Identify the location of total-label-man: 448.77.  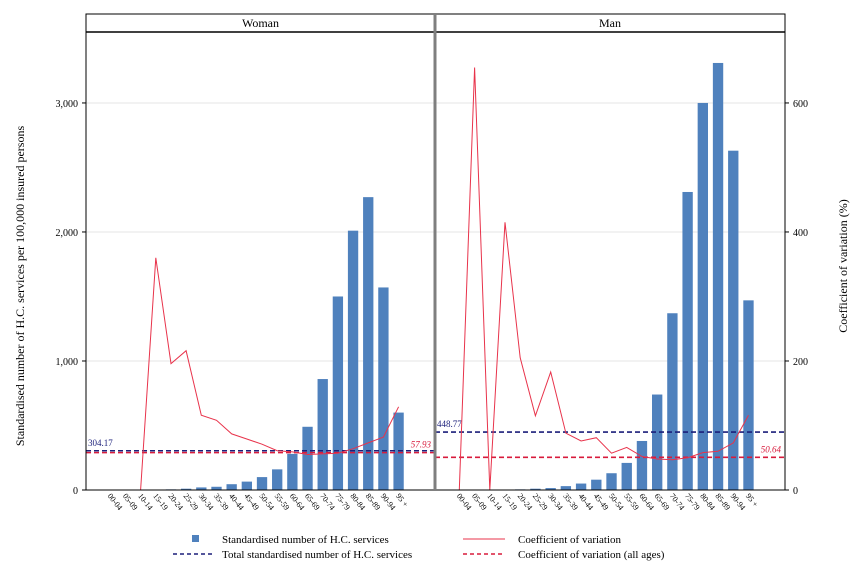
(449, 424).